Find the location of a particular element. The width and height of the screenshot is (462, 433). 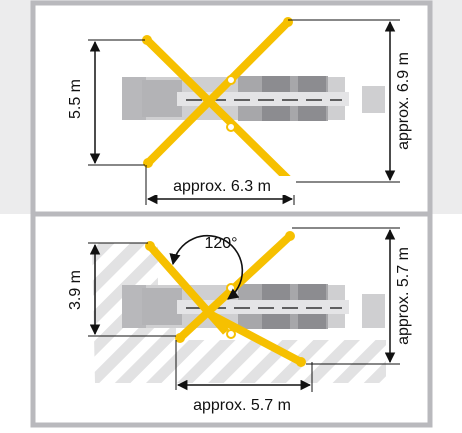

side-label-top: approx. 6.9 m is located at coordinates (403, 101).